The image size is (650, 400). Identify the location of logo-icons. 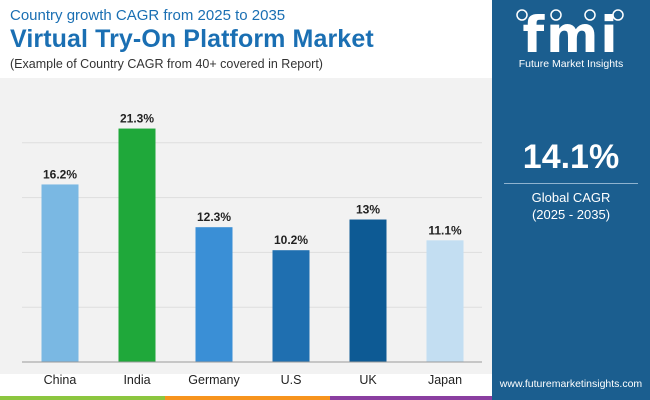
(570, 15).